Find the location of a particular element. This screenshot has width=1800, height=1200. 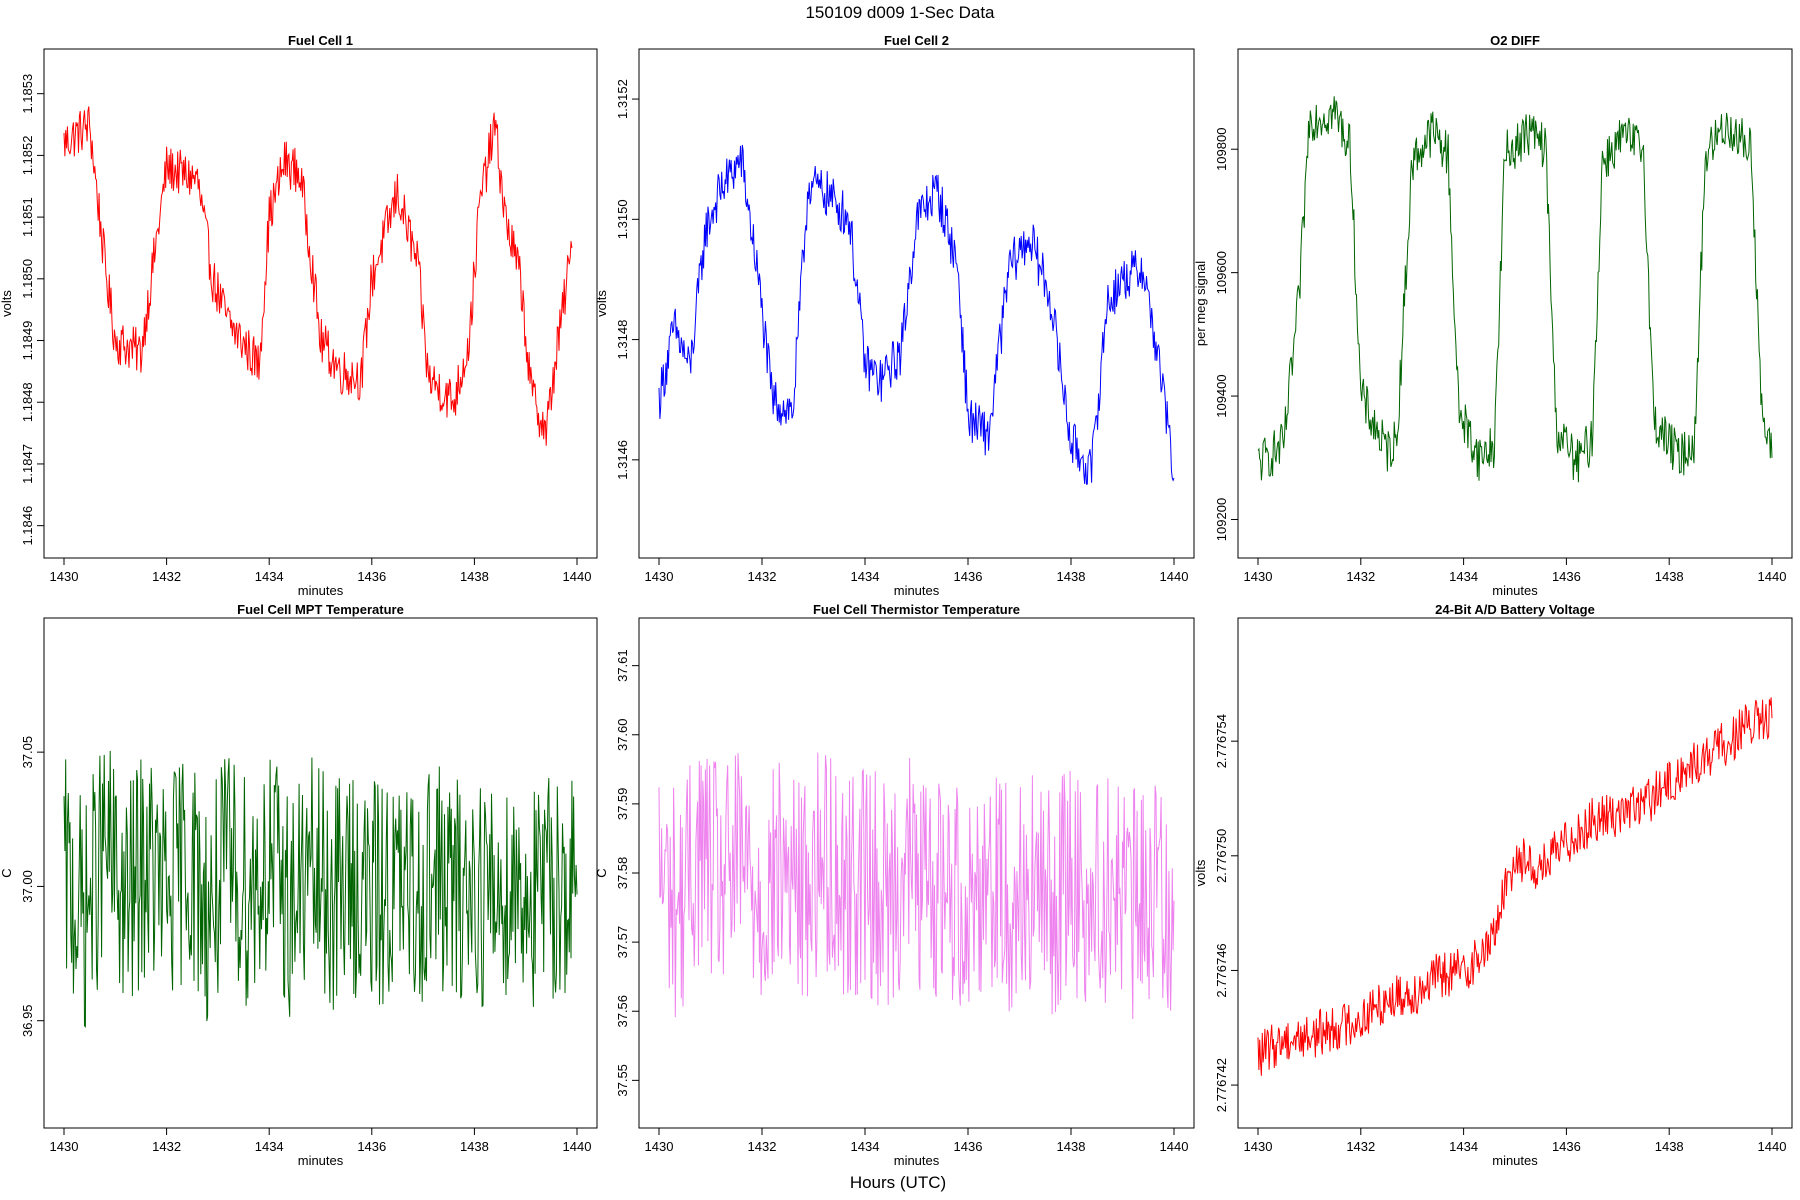

panel-title: Fuel Cell Thermistor Temperature is located at coordinates (916, 609).